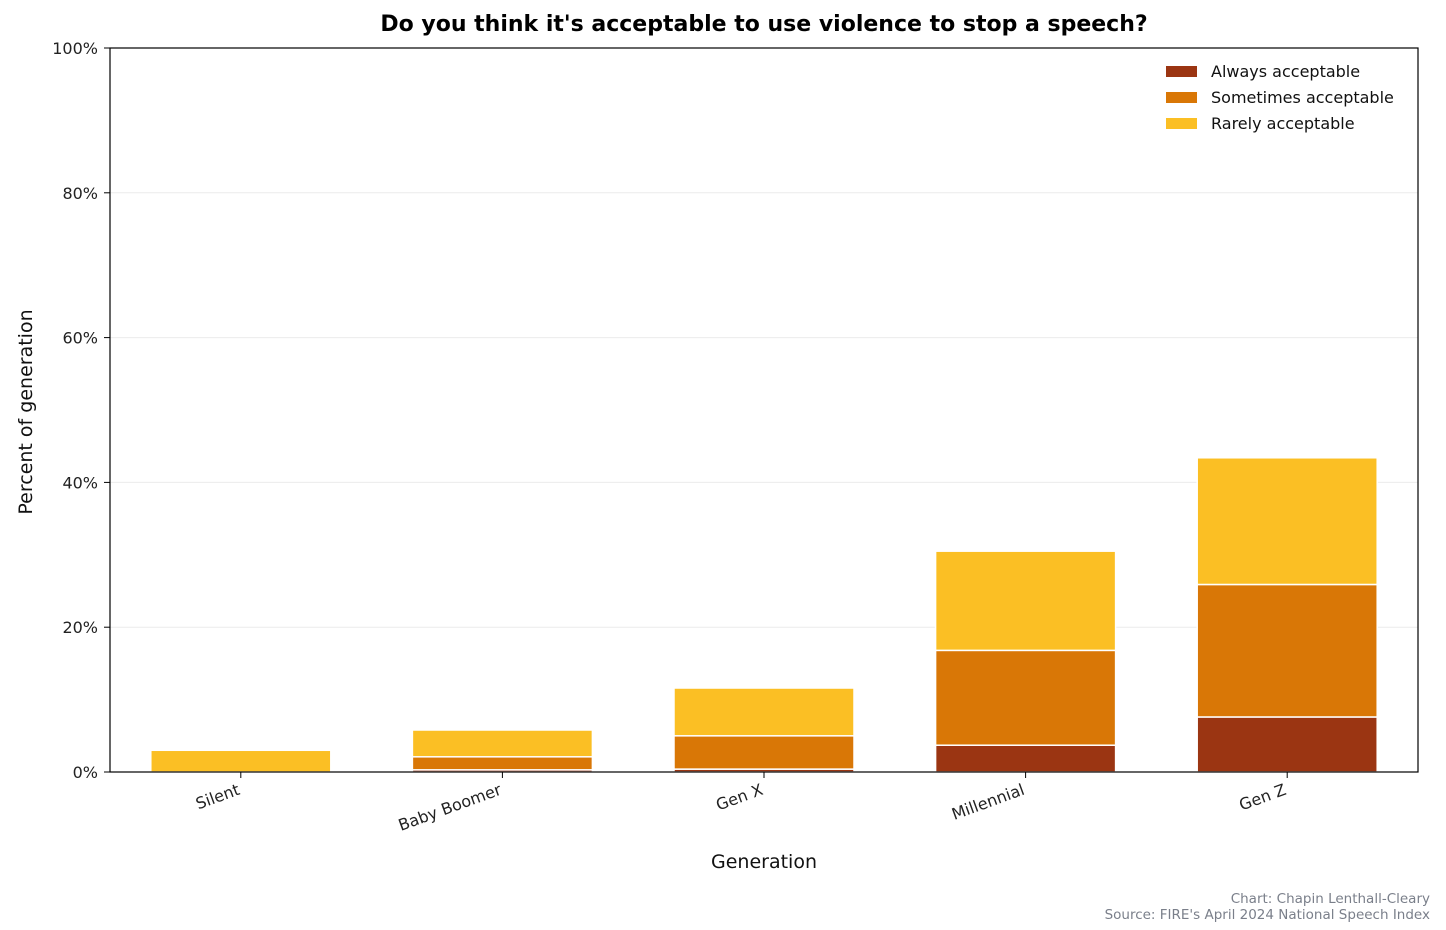 This screenshot has height=930, width=1446. What do you see at coordinates (80, 193) in the screenshot?
I see `y-tick-label: 80%` at bounding box center [80, 193].